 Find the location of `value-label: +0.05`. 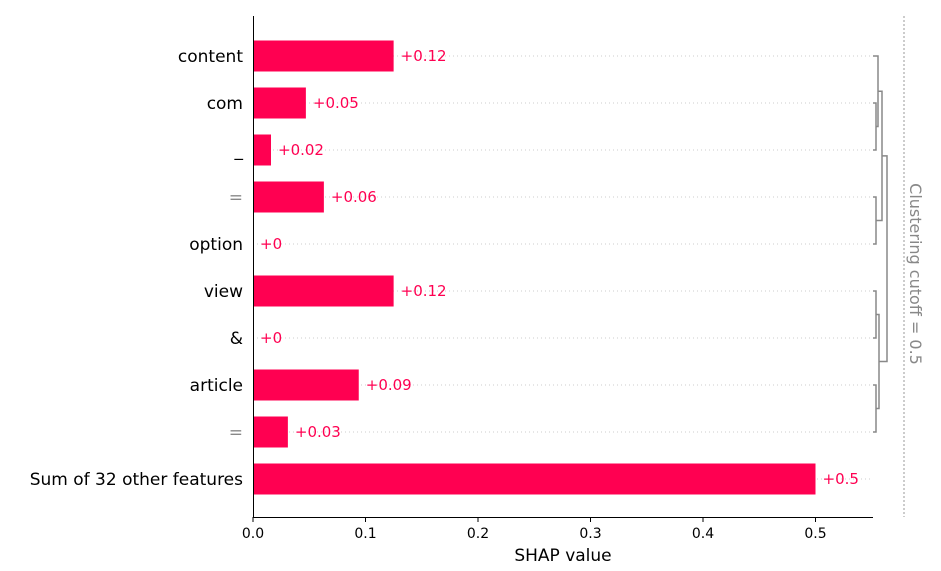

value-label: +0.05 is located at coordinates (336, 103).